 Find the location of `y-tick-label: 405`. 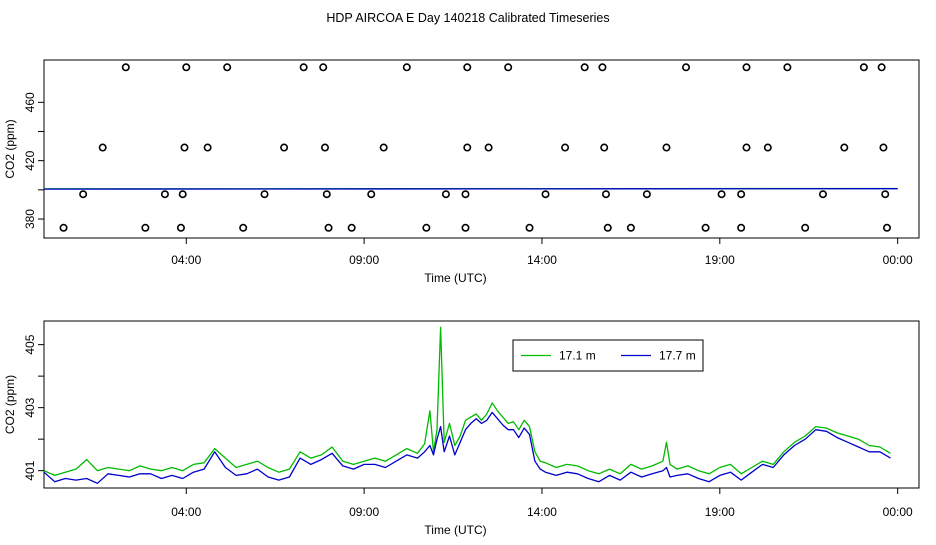

y-tick-label: 405 is located at coordinates (30, 344).